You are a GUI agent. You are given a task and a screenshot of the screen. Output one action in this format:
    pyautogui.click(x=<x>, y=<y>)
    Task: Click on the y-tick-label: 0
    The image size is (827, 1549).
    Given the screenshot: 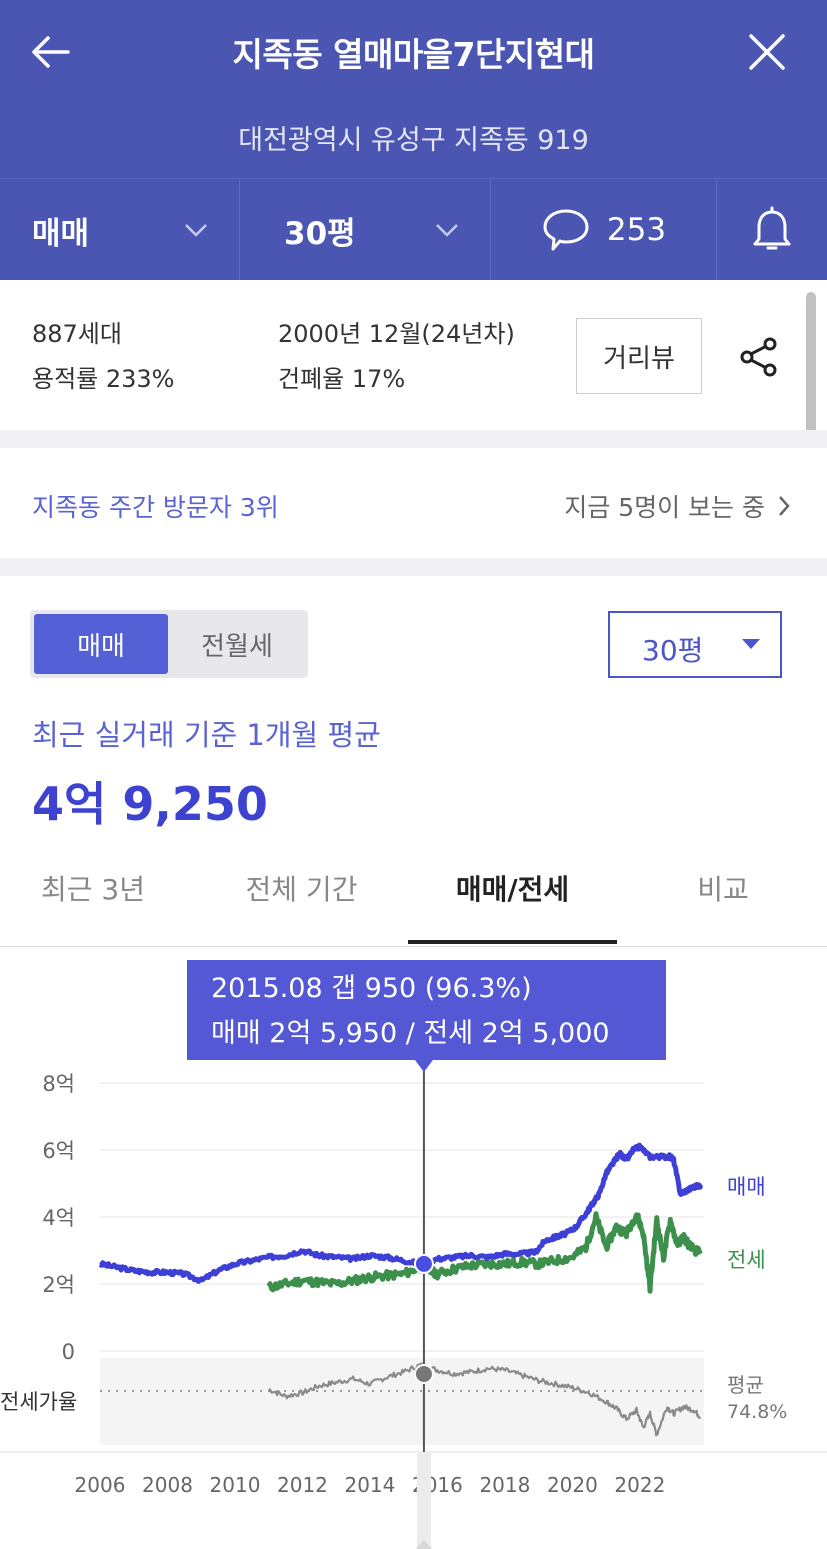 What is the action you would take?
    pyautogui.click(x=68, y=1352)
    